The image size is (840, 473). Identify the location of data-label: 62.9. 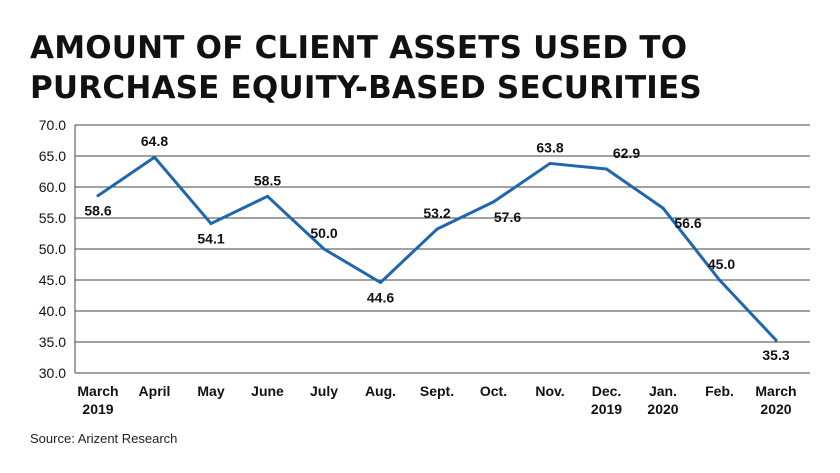
(626, 153).